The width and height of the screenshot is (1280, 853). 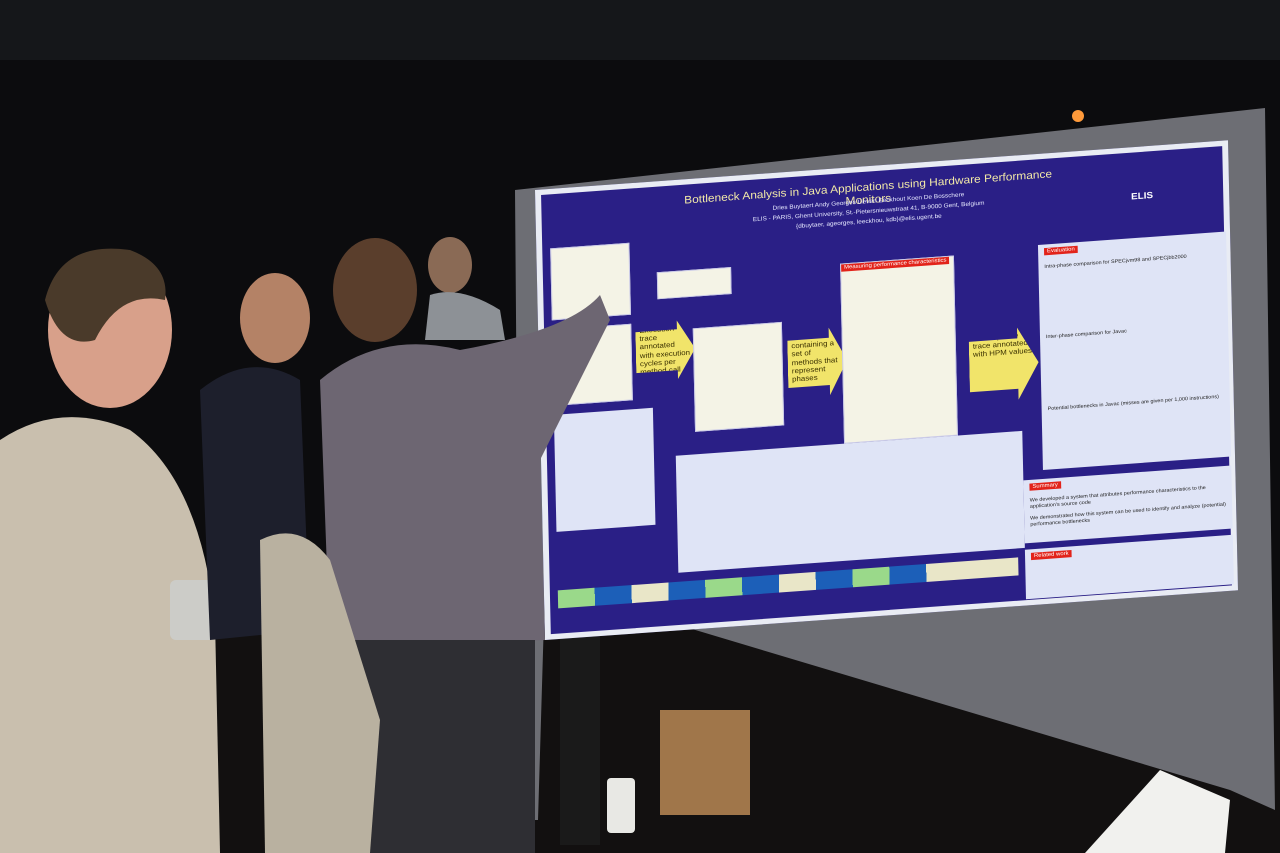 What do you see at coordinates (1086, 334) in the screenshot?
I see `caption: Inter-phase comparison for Javac` at bounding box center [1086, 334].